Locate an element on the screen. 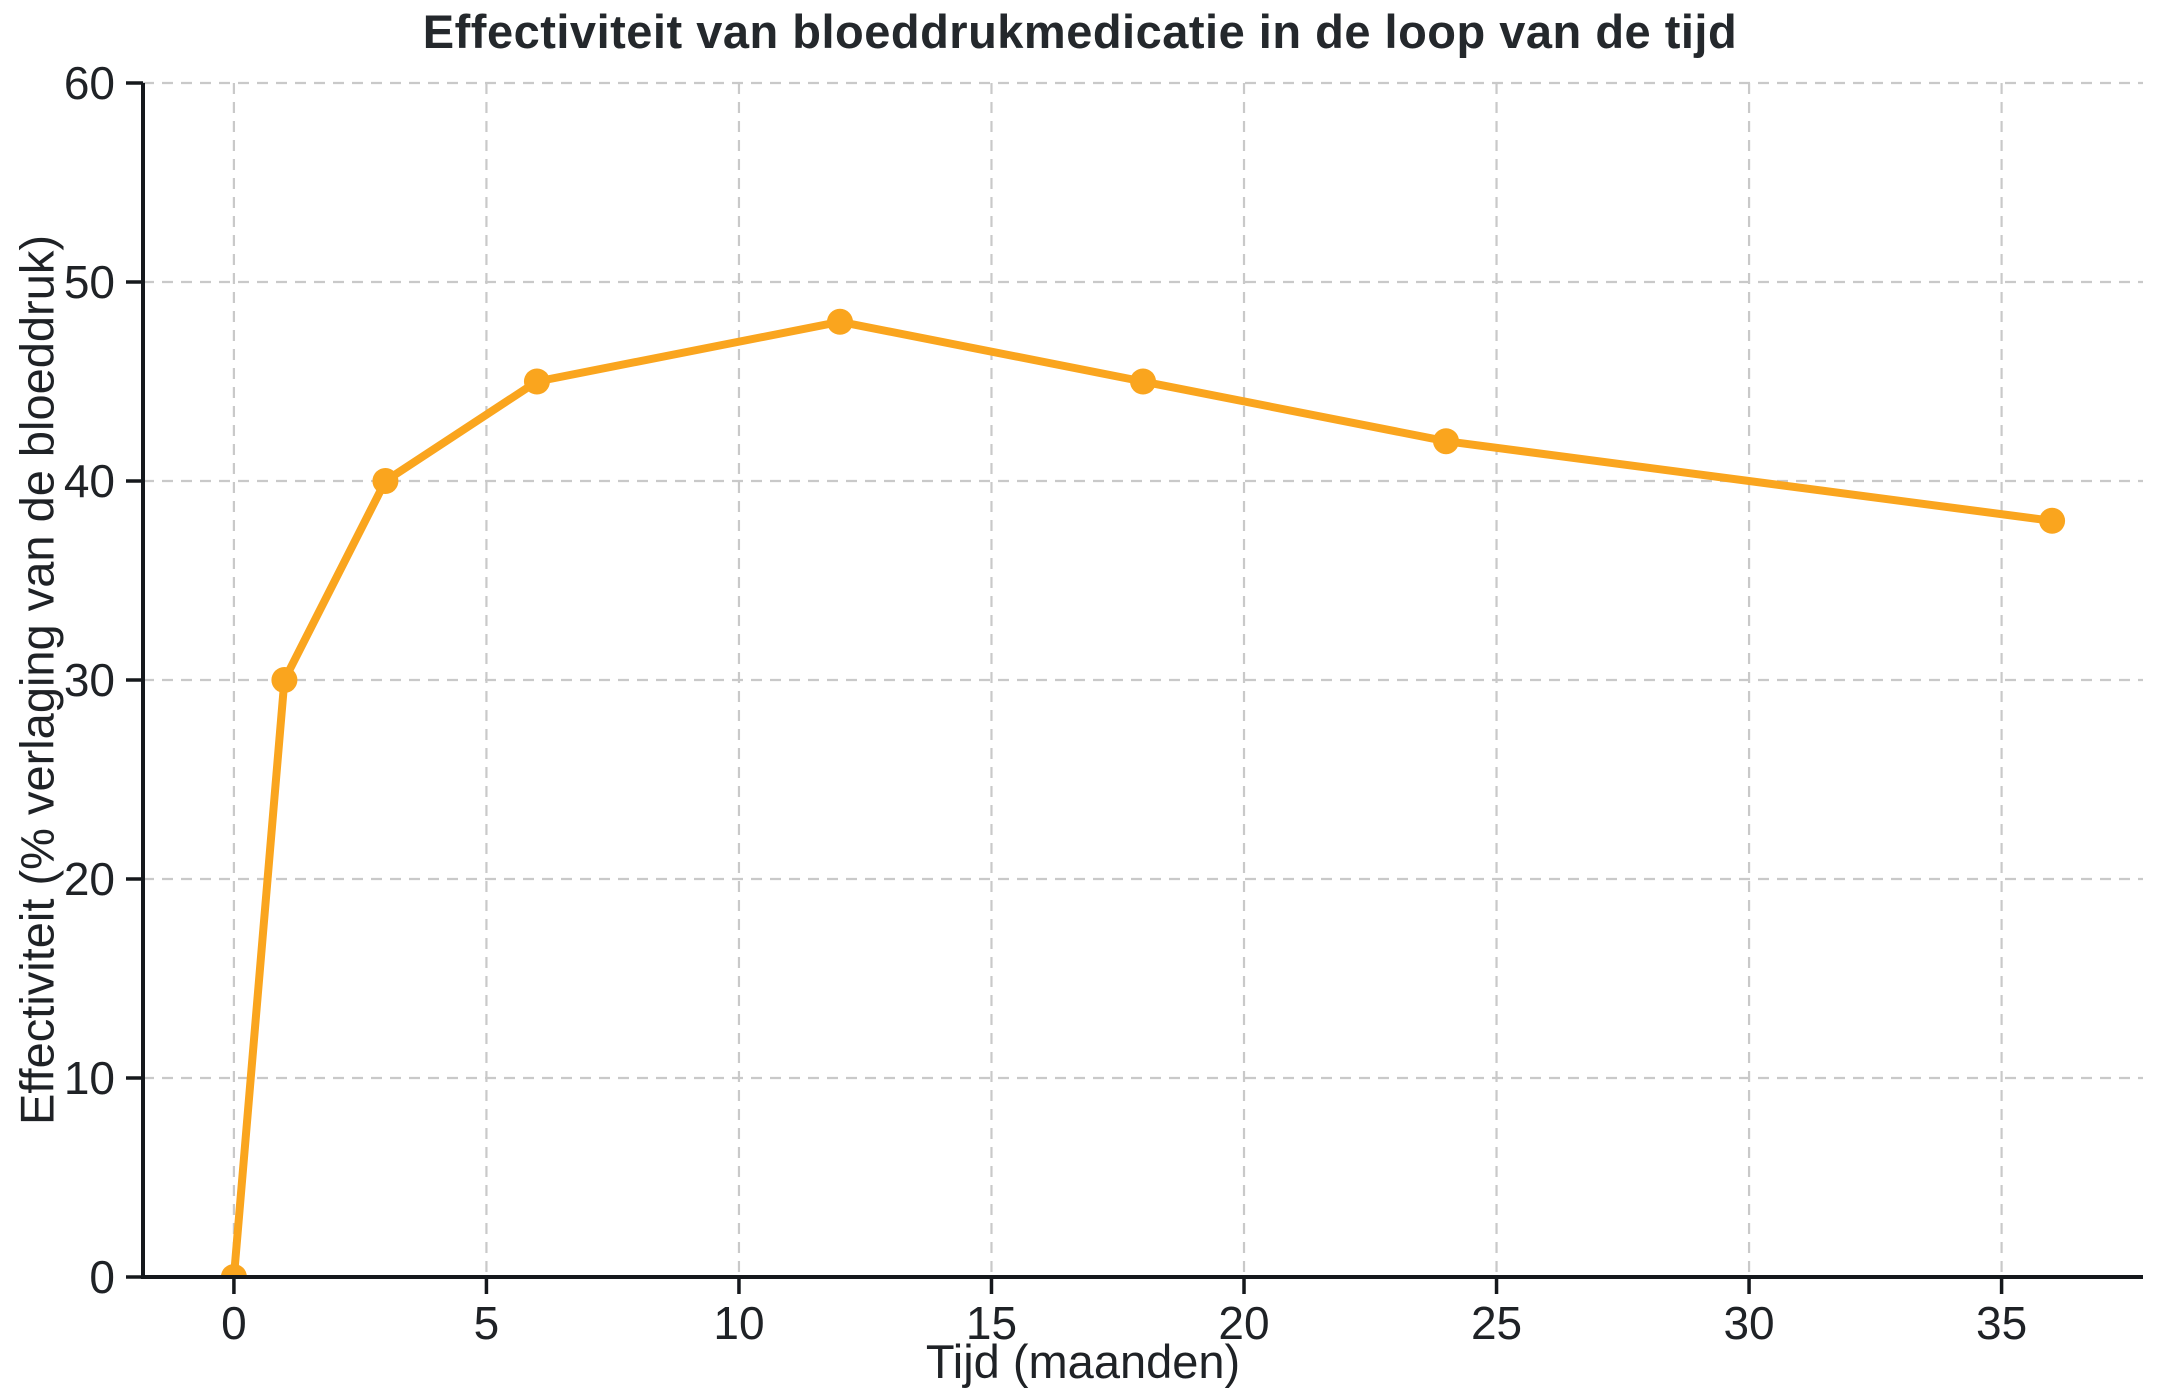 The height and width of the screenshot is (1394, 2160). y-tick-label-20: 20 is located at coordinates (89, 879).